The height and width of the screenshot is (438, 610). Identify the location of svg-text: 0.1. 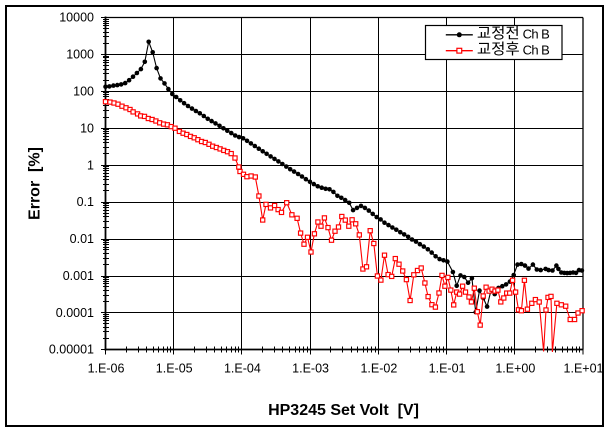
(85, 202).